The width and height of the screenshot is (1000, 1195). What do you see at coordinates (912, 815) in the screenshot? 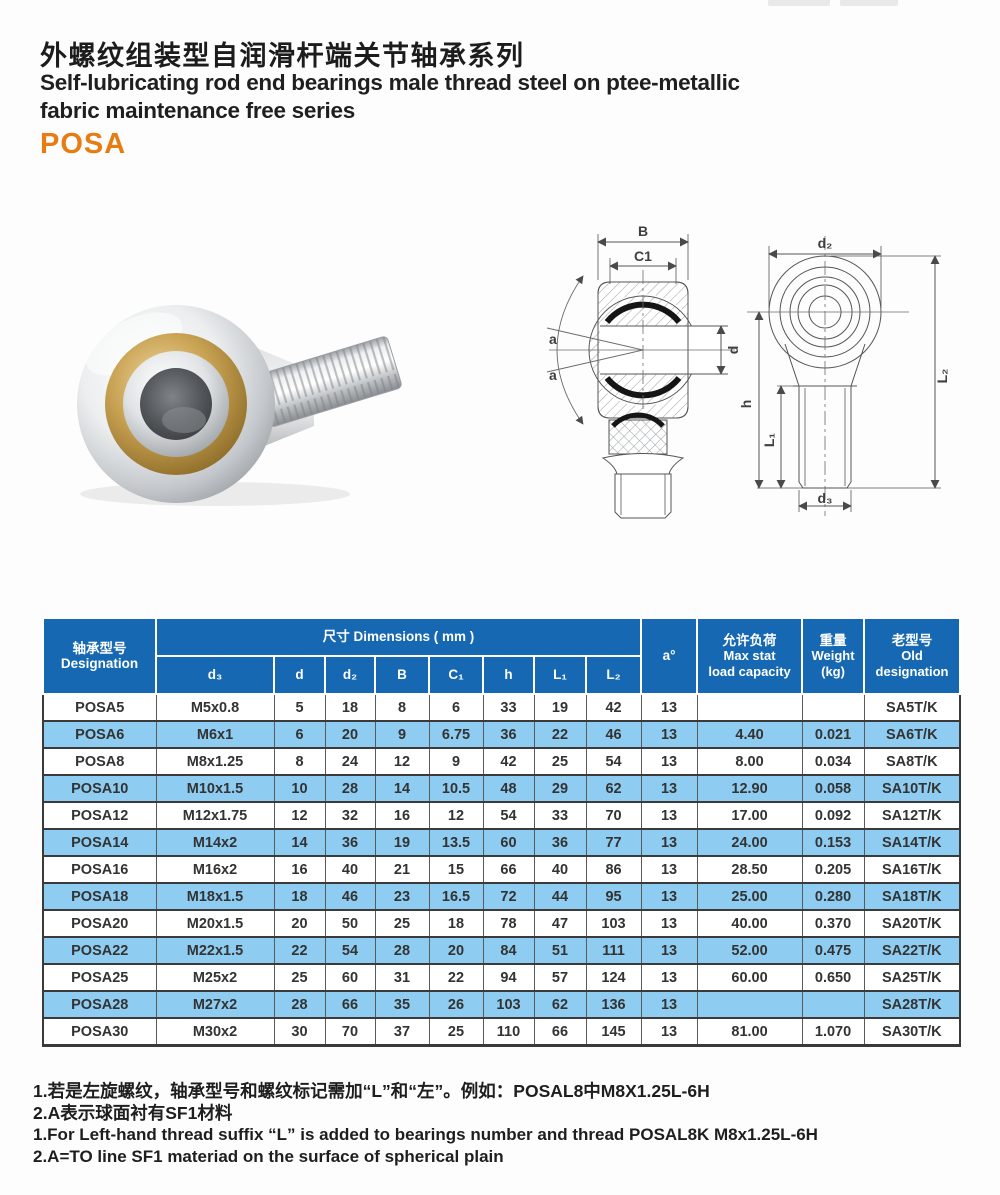
I see `cell-old: SA12T/K` at bounding box center [912, 815].